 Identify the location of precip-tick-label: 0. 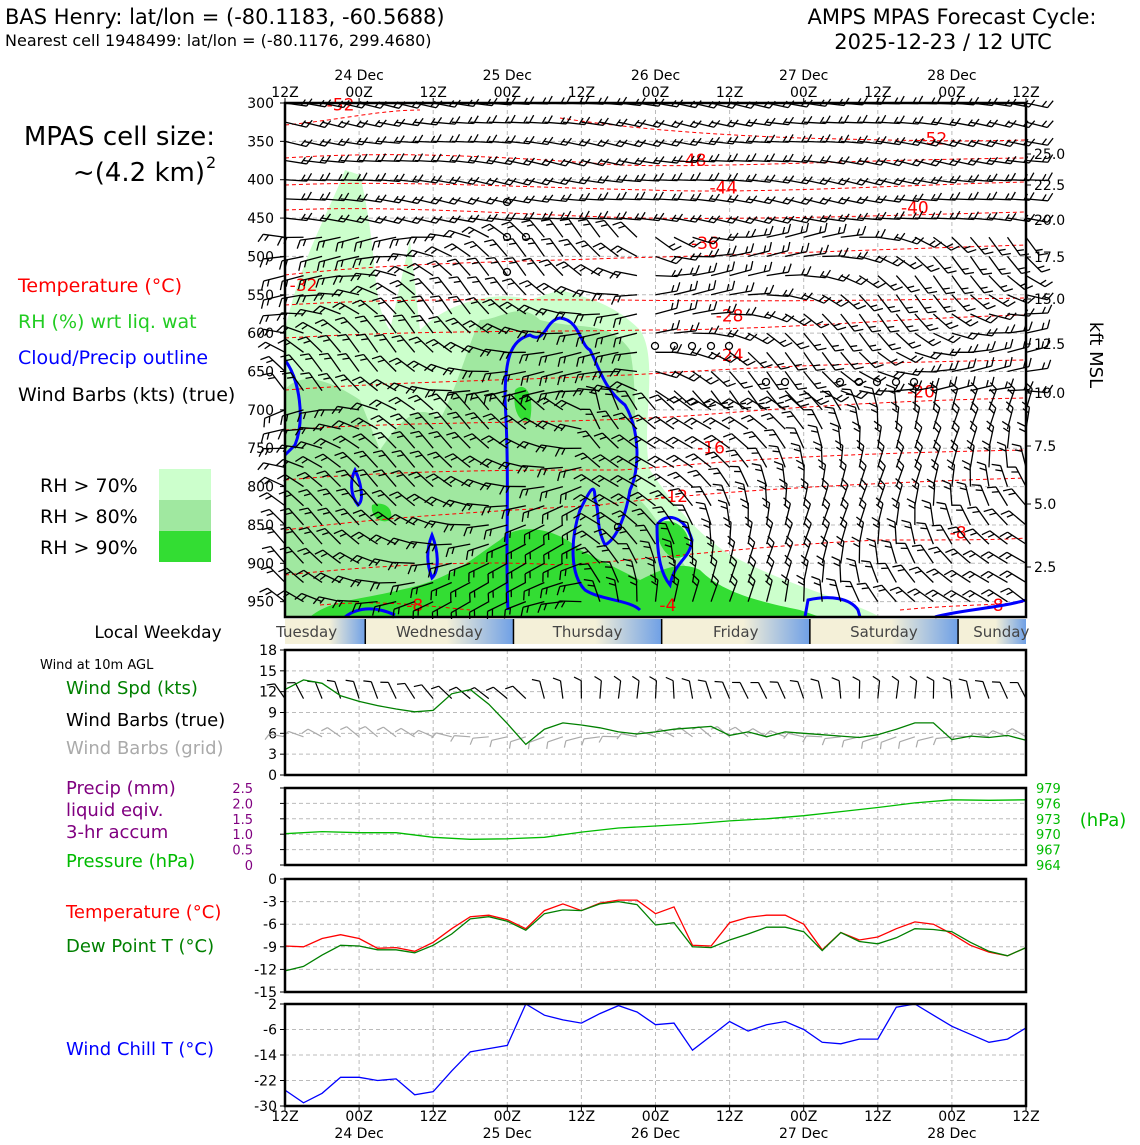
(249, 866).